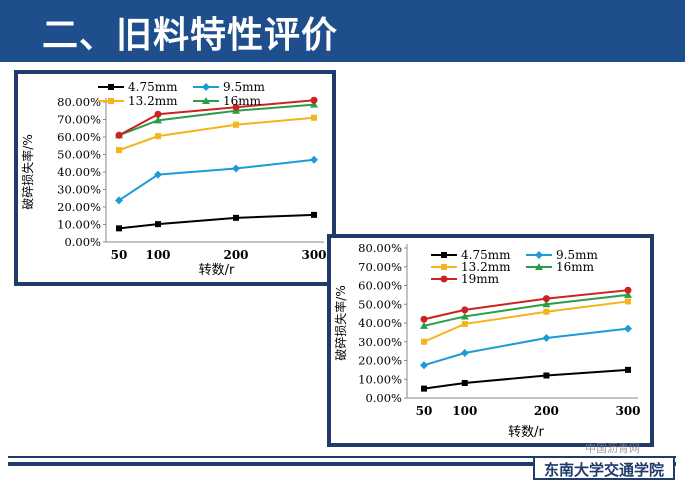 The image size is (685, 483). Describe the element at coordinates (604, 468) in the screenshot. I see `school-logo-box: 东南大学交通学院` at that location.